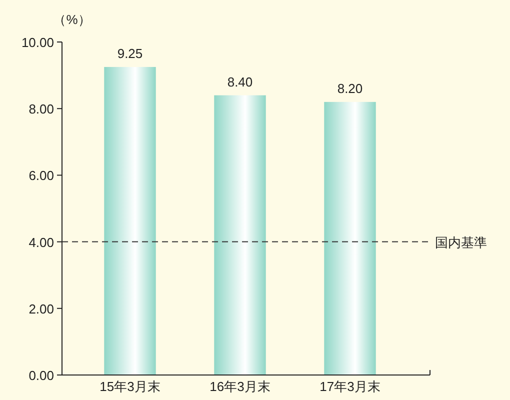 This screenshot has width=510, height=400. What do you see at coordinates (130, 386) in the screenshot?
I see `x-tick-label: 15年3月末` at bounding box center [130, 386].